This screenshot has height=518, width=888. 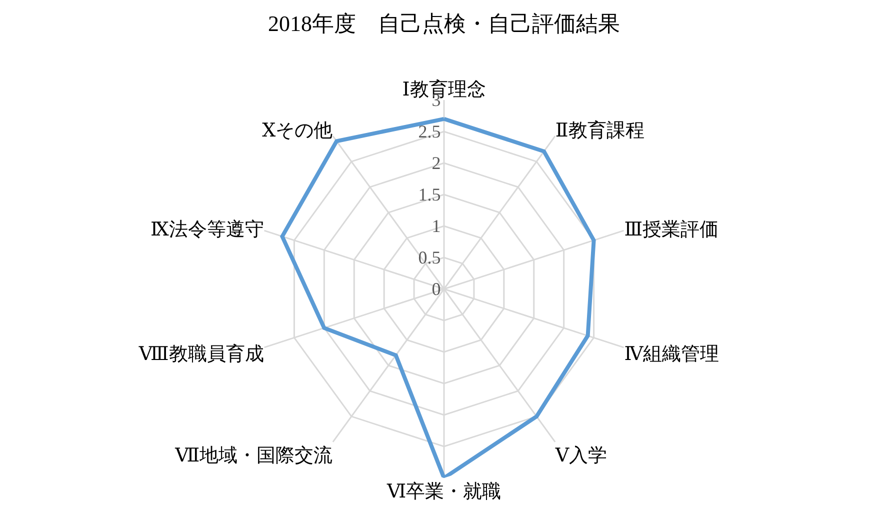 I want to click on spoke-label: Ⅷ教職員育成, so click(x=201, y=353).